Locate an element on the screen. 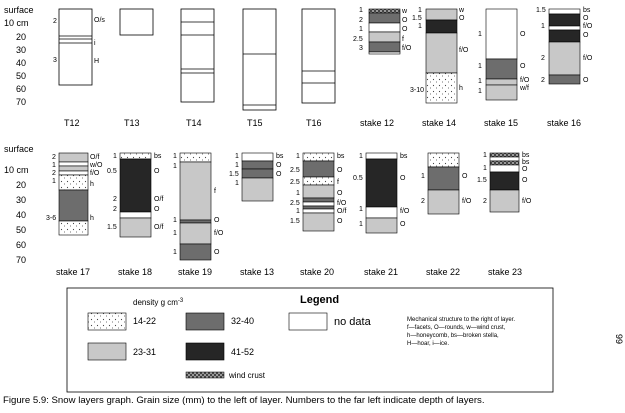  stake-19-label: stake 19 is located at coordinates (195, 272).